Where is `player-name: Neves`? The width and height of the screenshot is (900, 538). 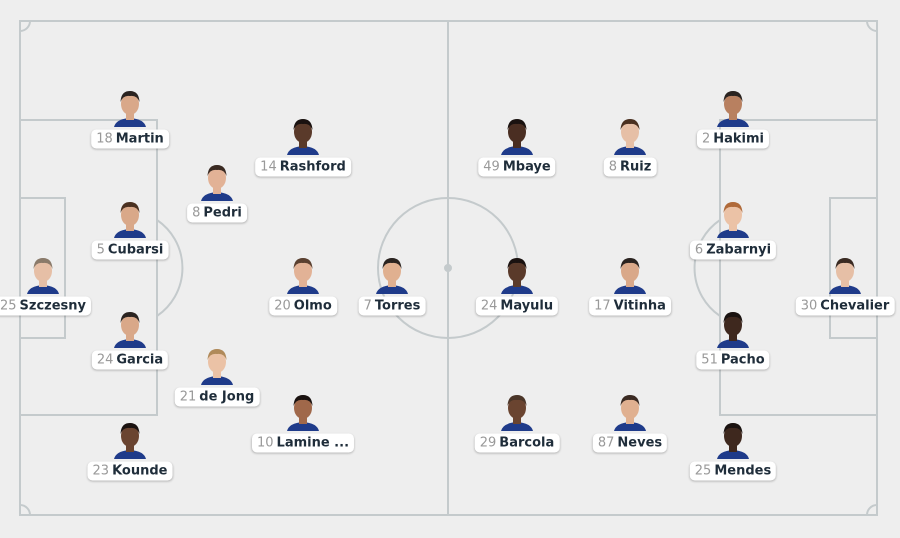 player-name: Neves is located at coordinates (640, 443).